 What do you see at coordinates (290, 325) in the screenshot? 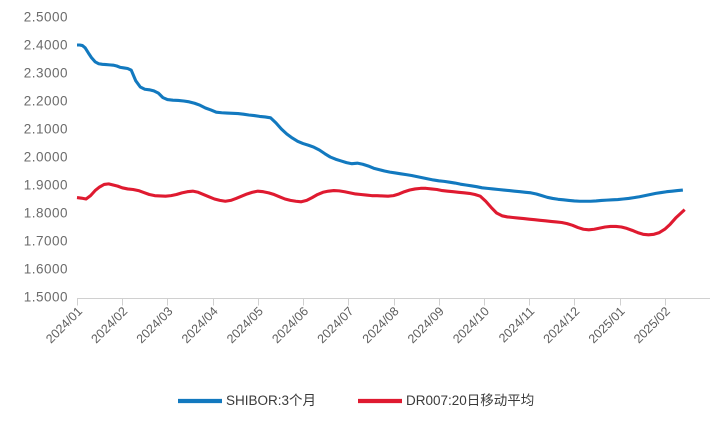
I see `x-axis-tick-label: 2024/06` at bounding box center [290, 325].